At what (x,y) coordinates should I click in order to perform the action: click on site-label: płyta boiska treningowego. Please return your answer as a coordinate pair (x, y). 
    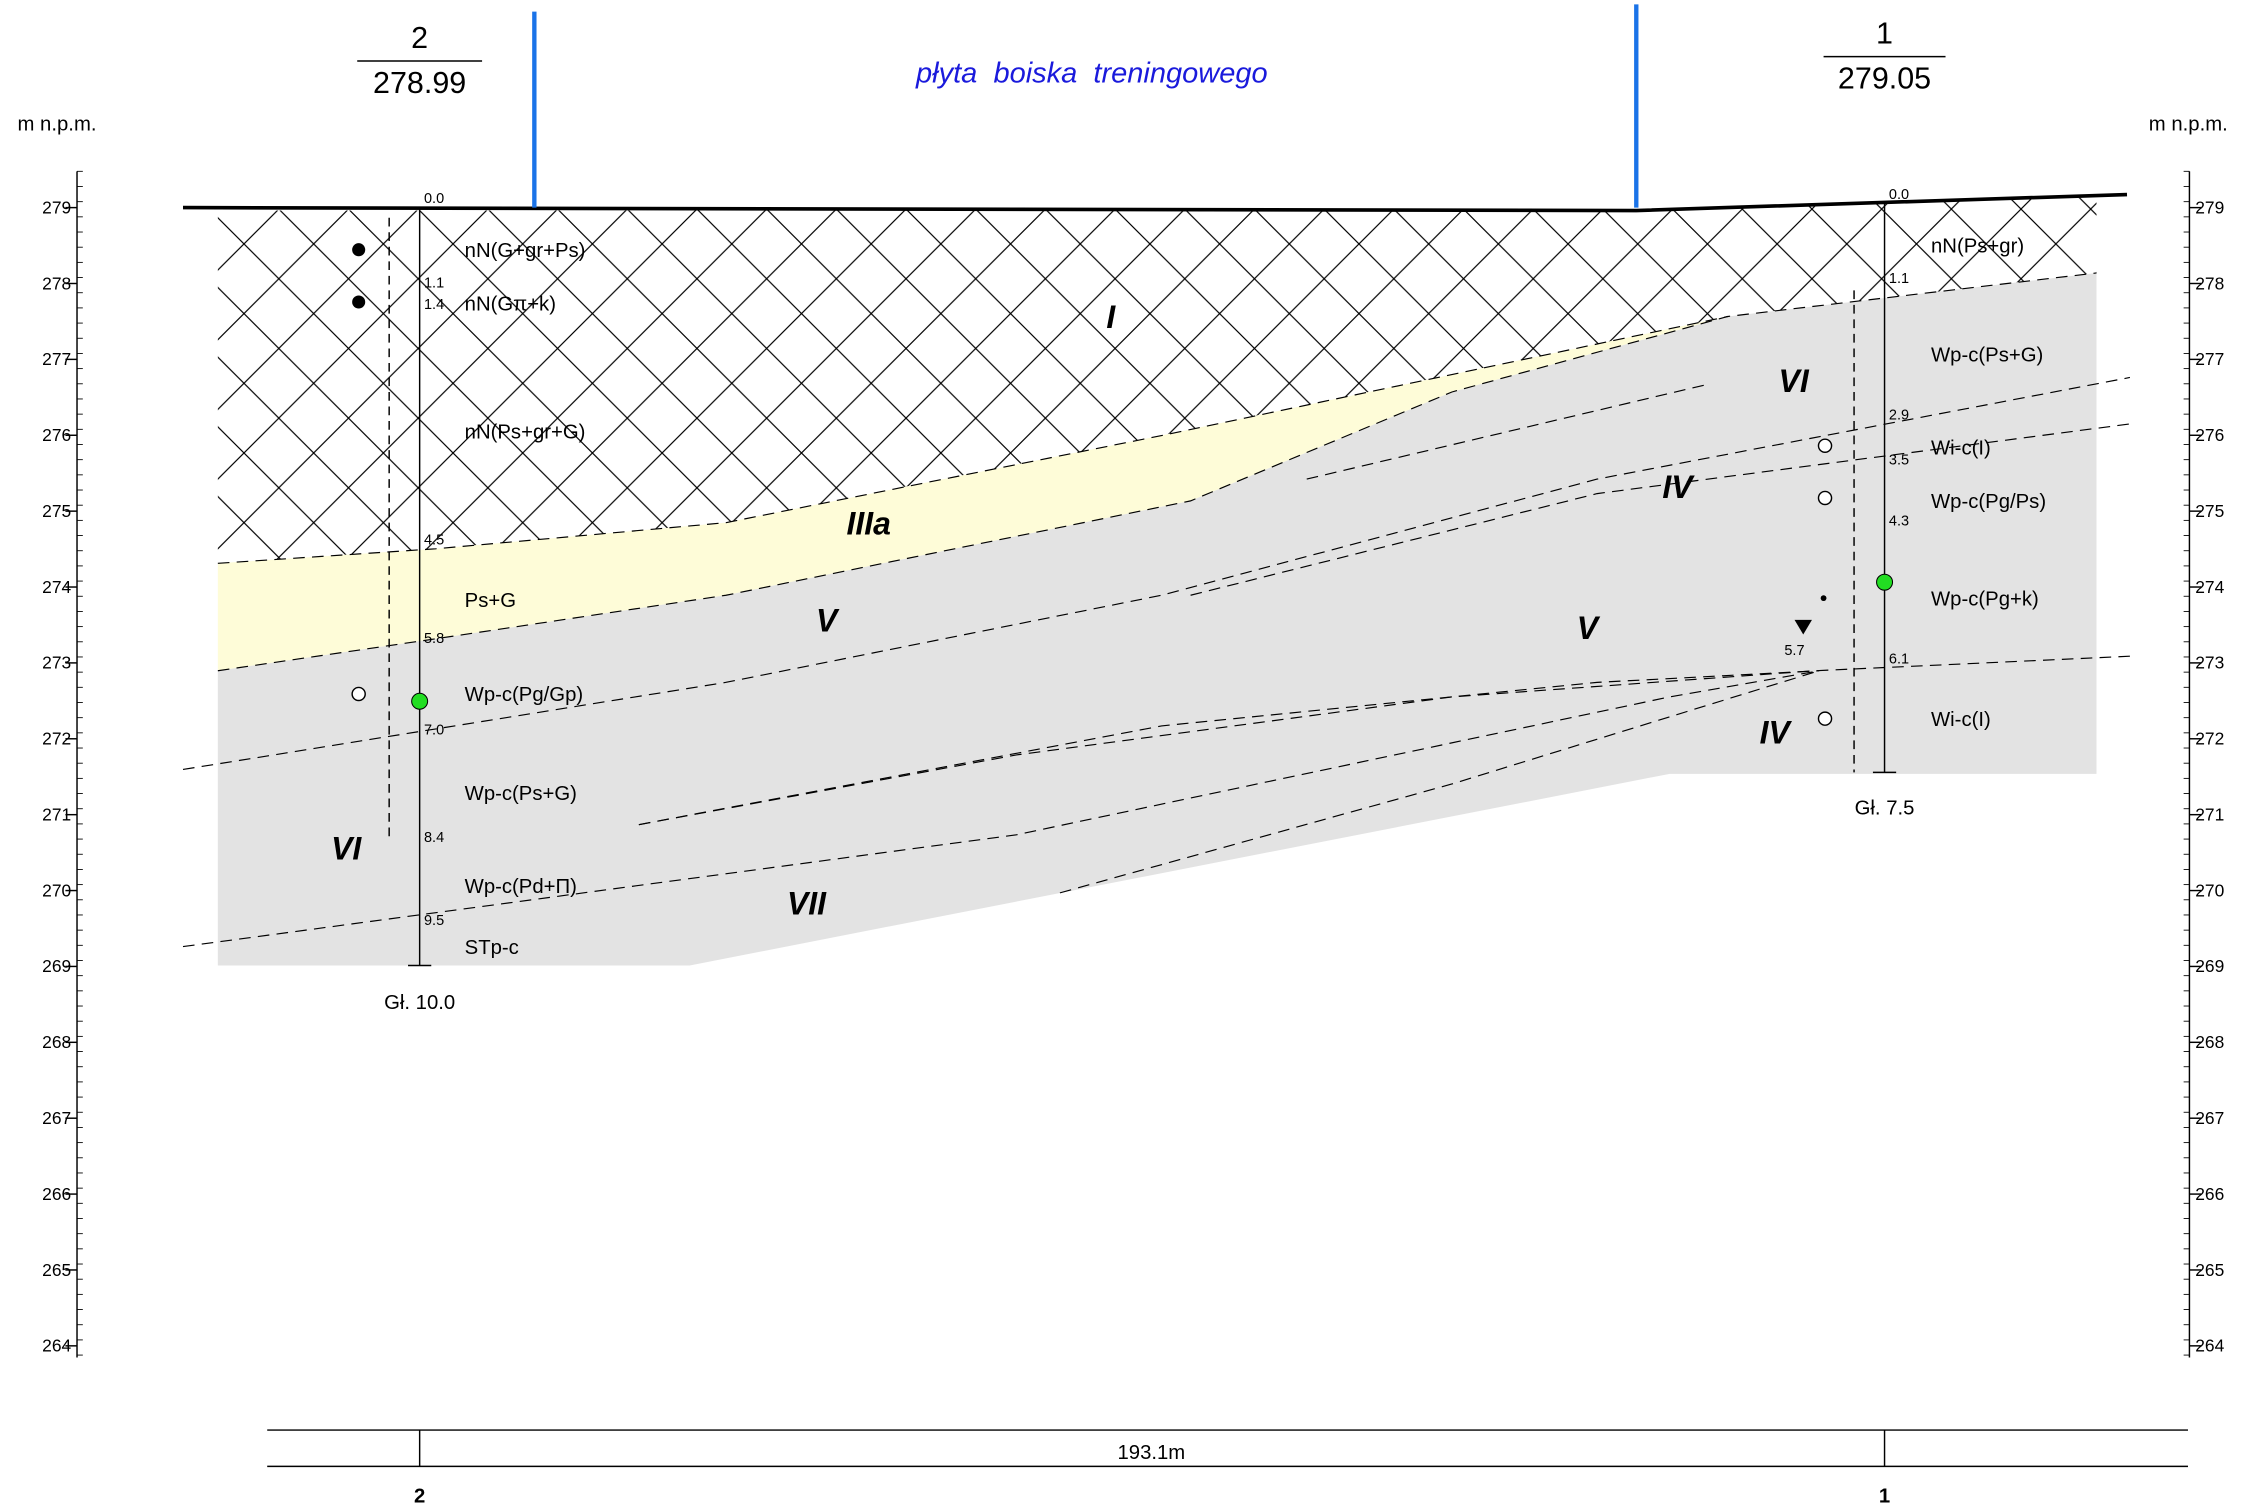
    Looking at the image, I should click on (1091, 74).